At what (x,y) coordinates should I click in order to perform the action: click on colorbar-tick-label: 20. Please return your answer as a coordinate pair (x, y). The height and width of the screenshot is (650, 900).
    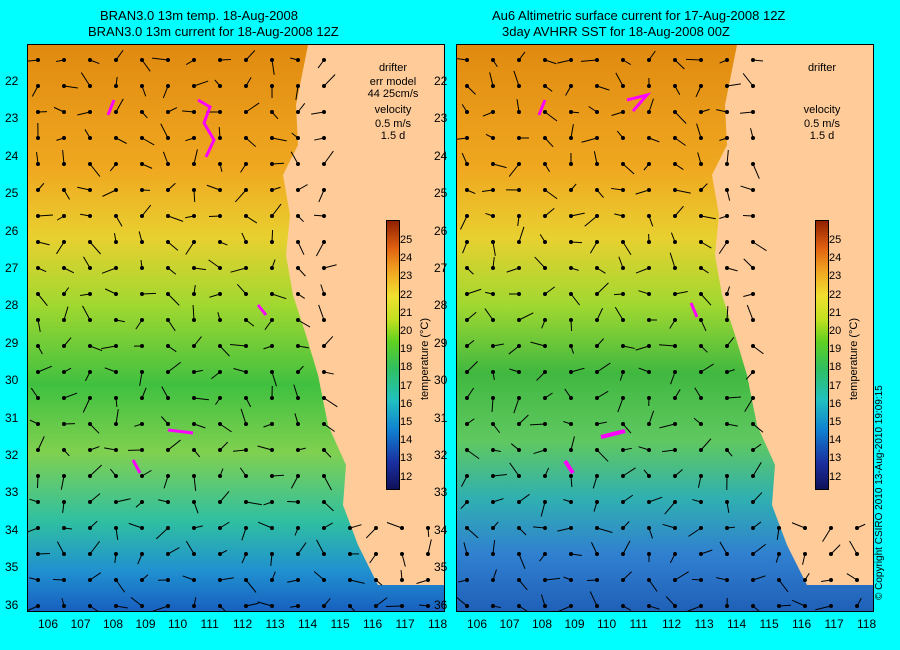
    Looking at the image, I should click on (835, 331).